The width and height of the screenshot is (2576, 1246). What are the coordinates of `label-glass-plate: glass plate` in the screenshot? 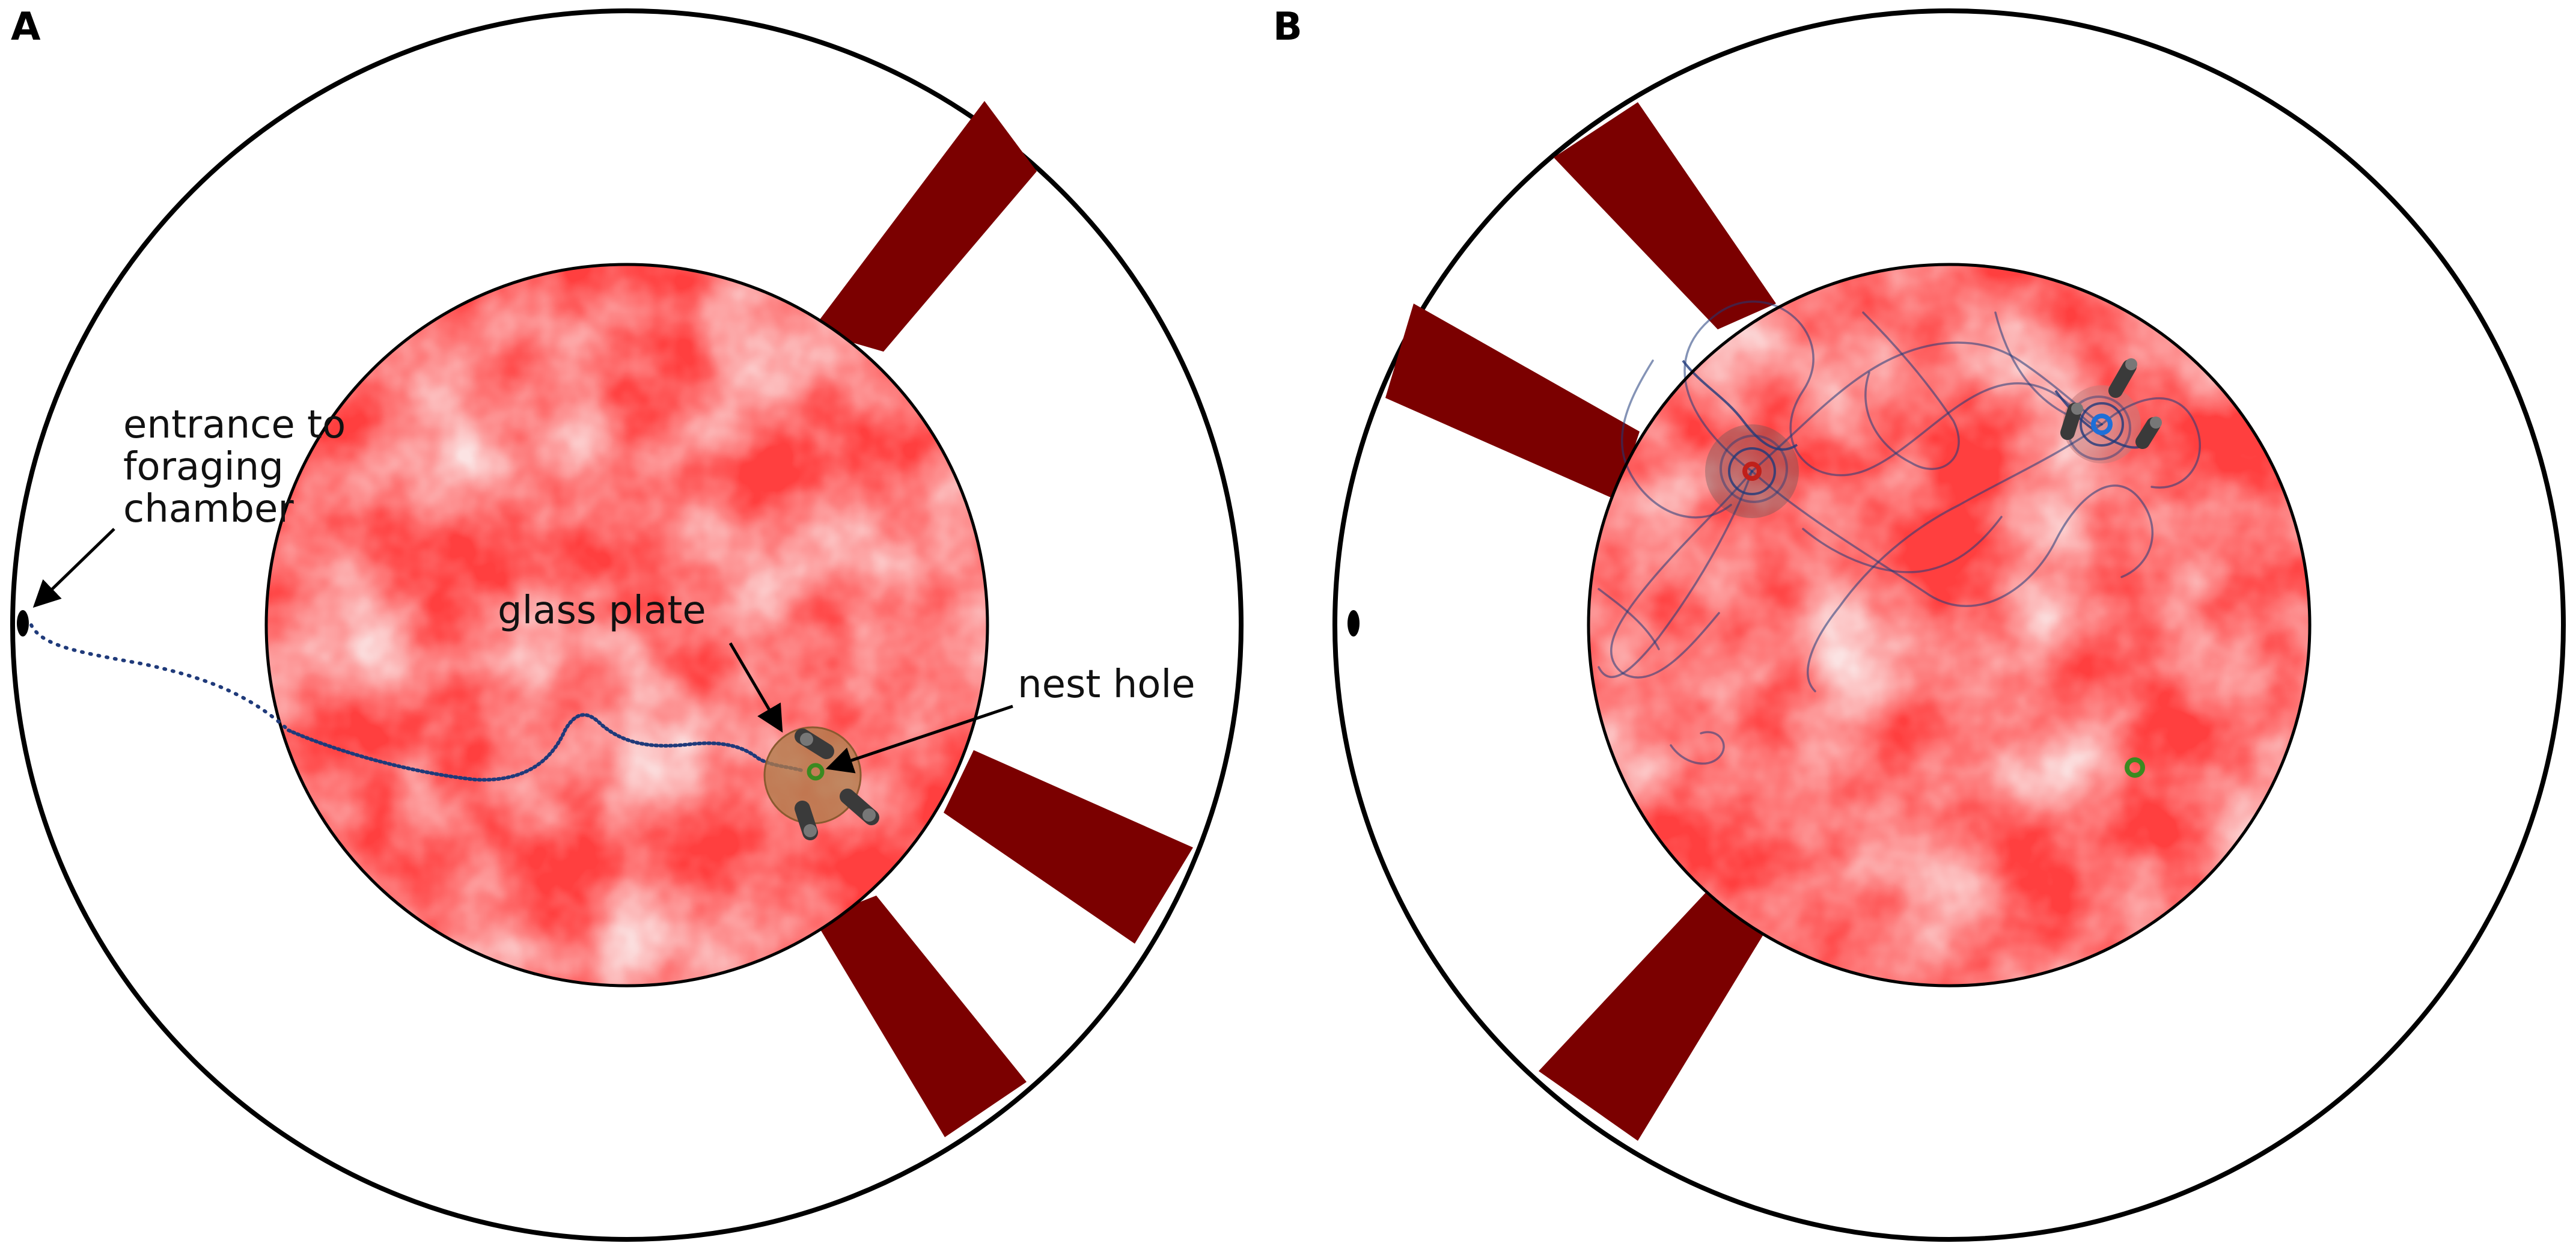 It's located at (602, 610).